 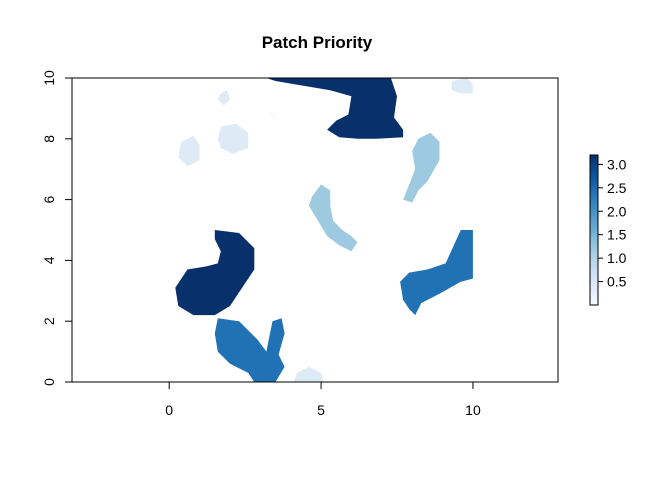 I want to click on x-tick-label: 0, so click(x=169, y=410).